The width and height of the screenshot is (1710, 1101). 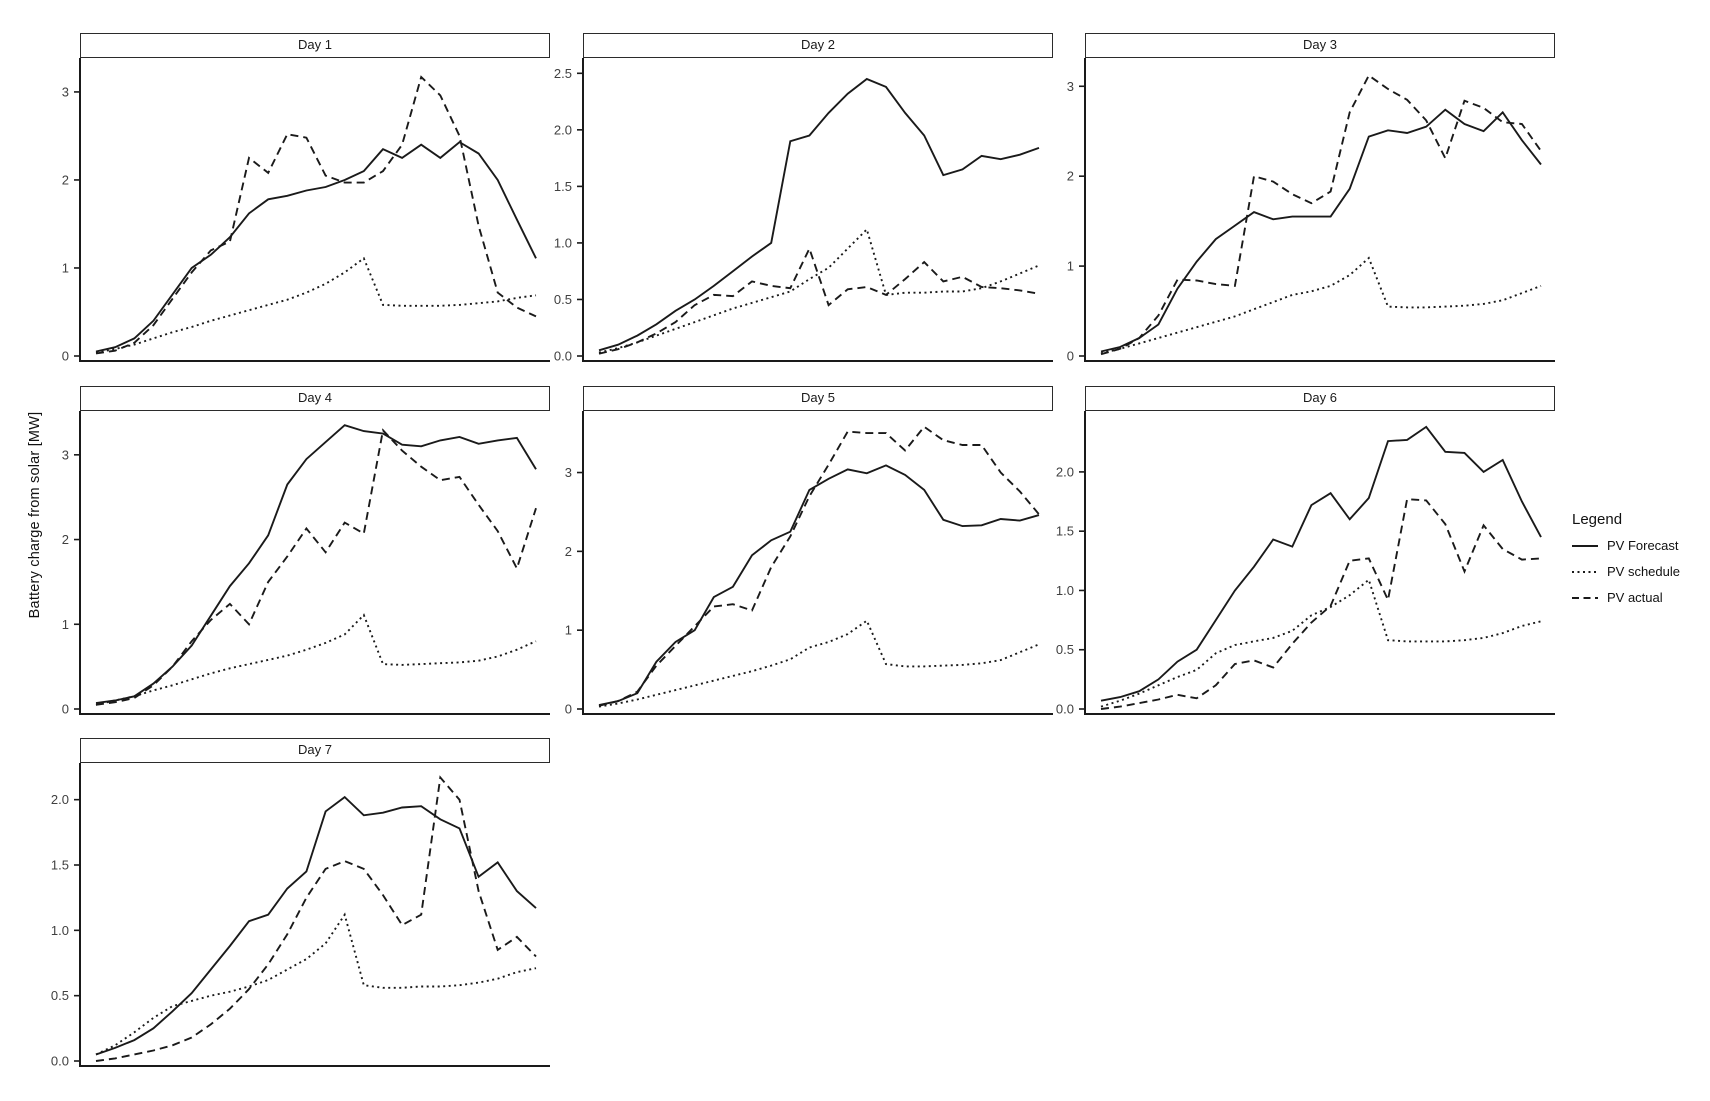 What do you see at coordinates (35, 515) in the screenshot?
I see `y-axis-title: Battery charge from solar [MW]` at bounding box center [35, 515].